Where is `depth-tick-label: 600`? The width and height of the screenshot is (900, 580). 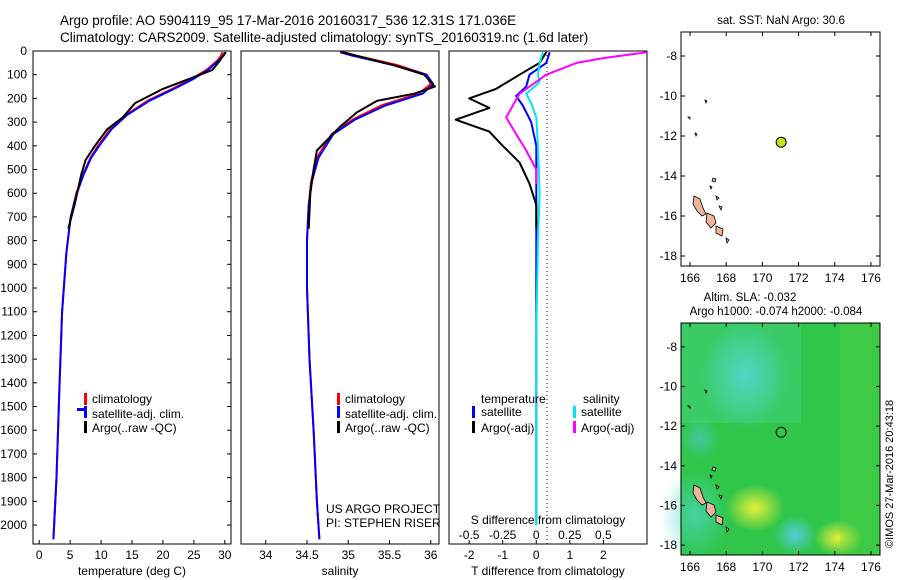 depth-tick-label: 600 is located at coordinates (17, 193).